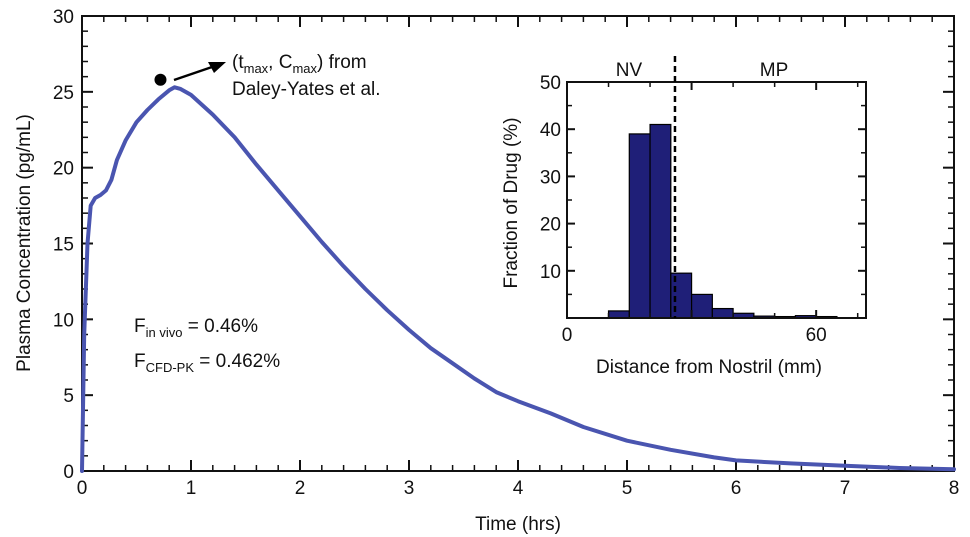 This screenshot has height=537, width=970. I want to click on f-cfd-pk-label: FCFD-PK = 0.462%, so click(207, 363).